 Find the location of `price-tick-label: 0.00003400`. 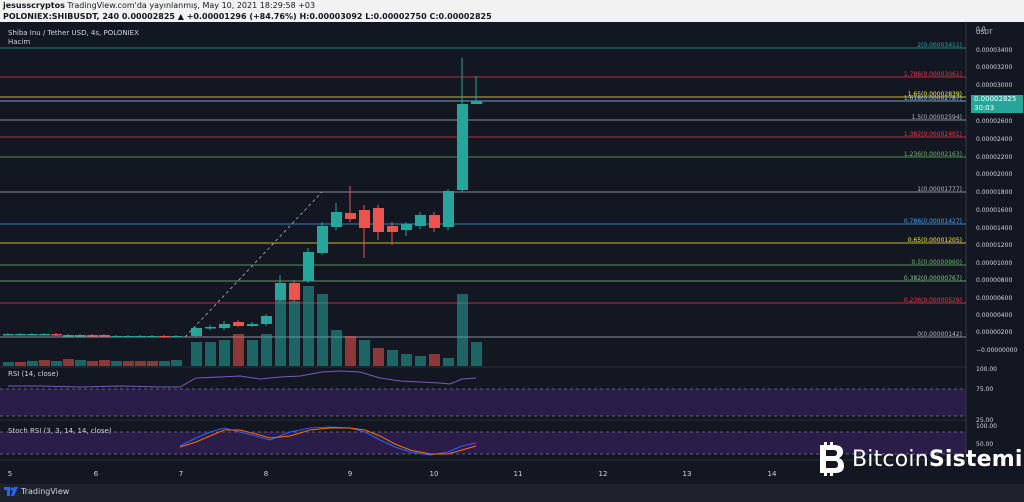

price-tick-label: 0.00003400 is located at coordinates (994, 50).